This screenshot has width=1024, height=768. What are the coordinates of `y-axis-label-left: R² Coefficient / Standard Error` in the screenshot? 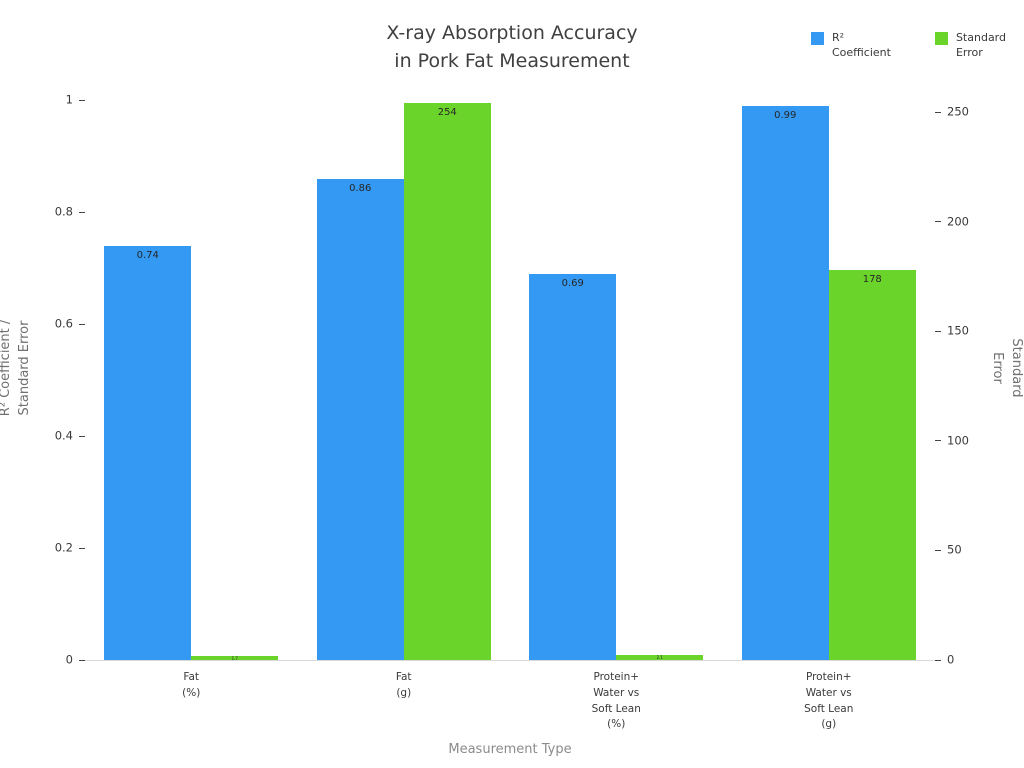 It's located at (16, 368).